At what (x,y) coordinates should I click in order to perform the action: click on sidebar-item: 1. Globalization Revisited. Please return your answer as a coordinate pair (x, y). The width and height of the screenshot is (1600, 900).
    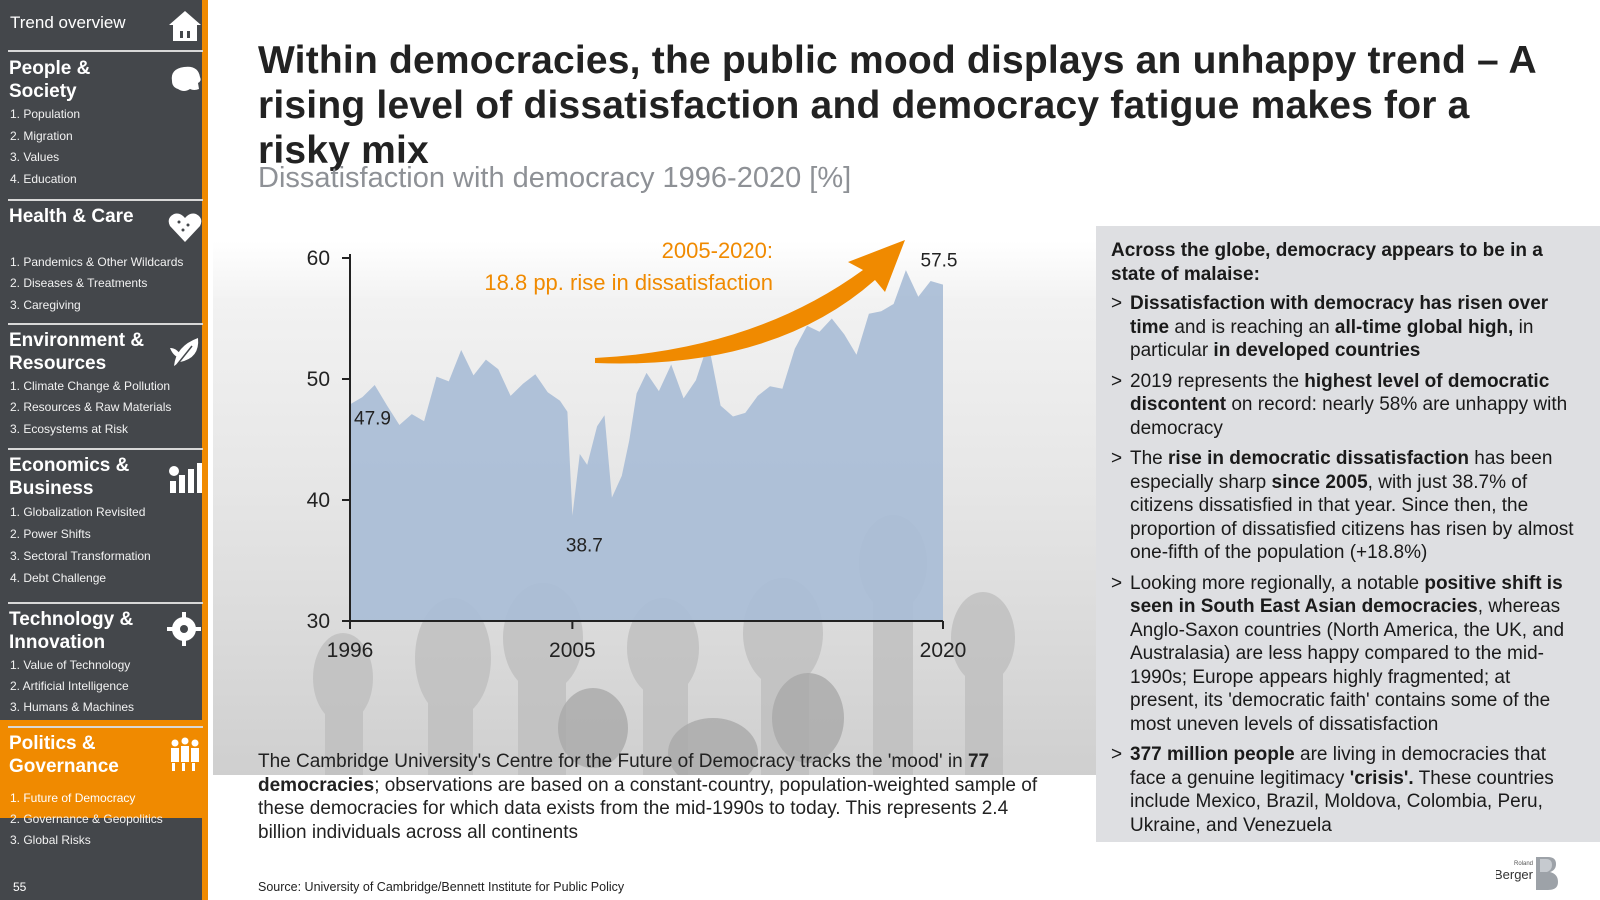
    Looking at the image, I should click on (78, 512).